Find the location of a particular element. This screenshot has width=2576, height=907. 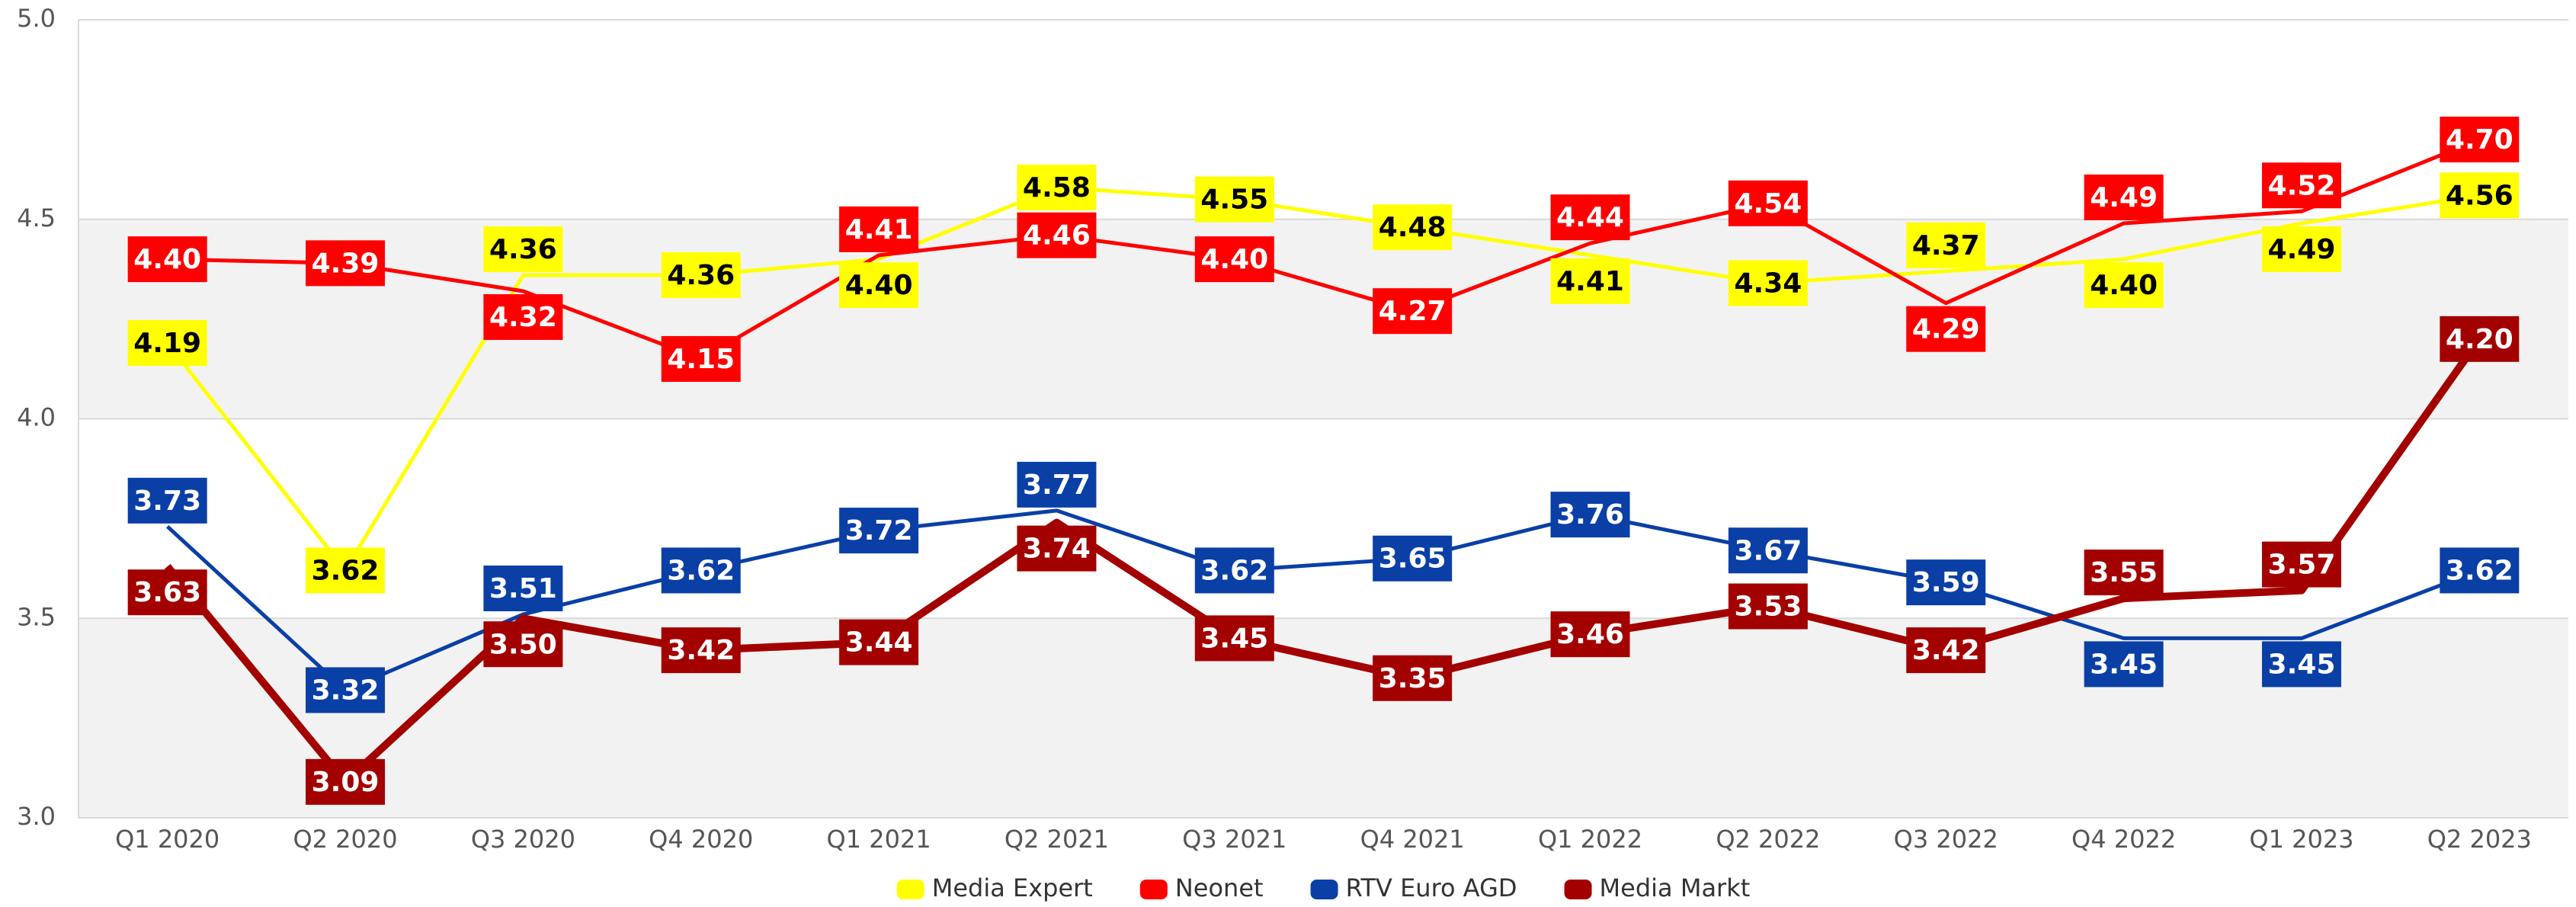

value-label: 4.49 is located at coordinates (2301, 249).